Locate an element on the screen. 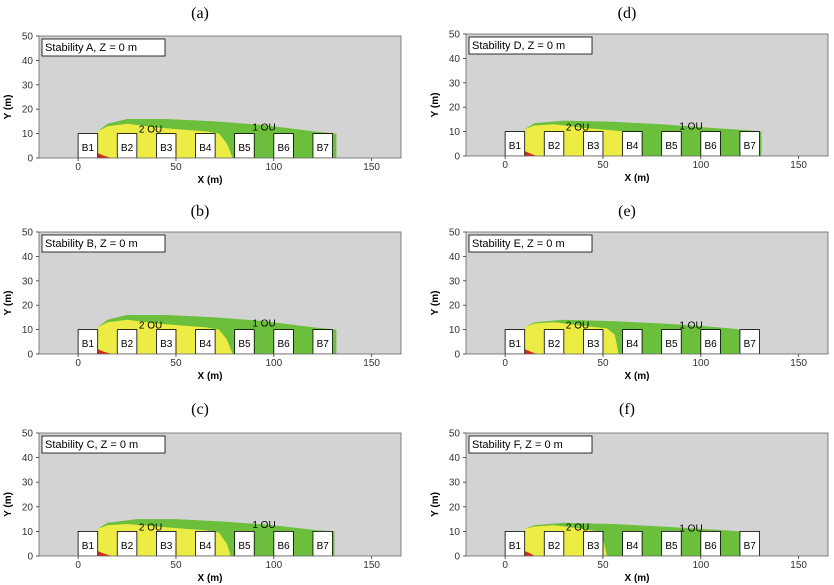 This screenshot has width=834, height=585. legend-text: Stability D, Z = 0 m is located at coordinates (518, 46).